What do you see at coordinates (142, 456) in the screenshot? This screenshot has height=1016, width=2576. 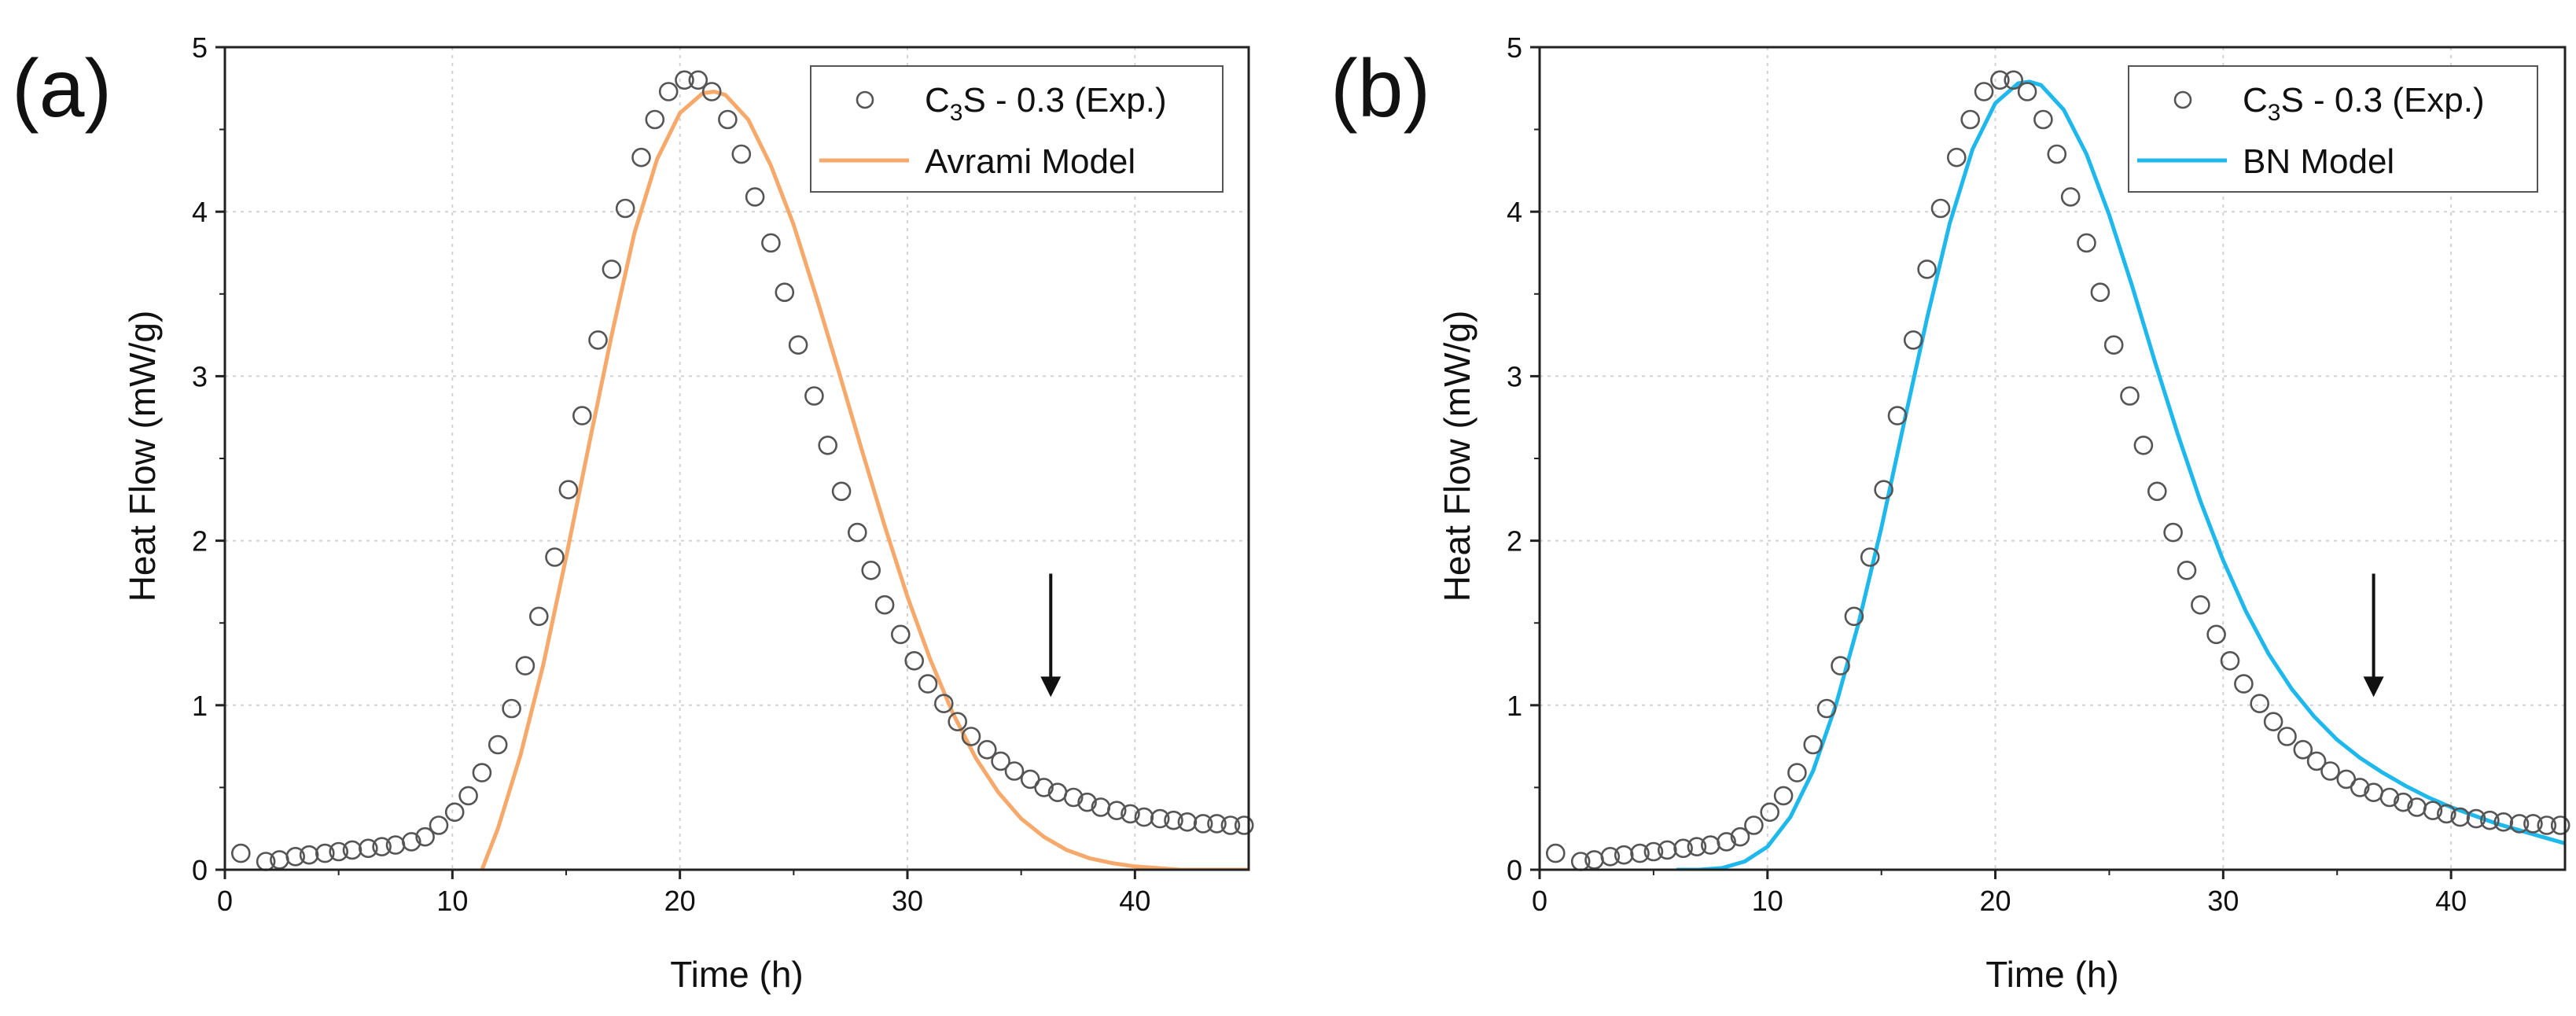 I see `y-axis-title-a: Heat Flow (mW/g)` at bounding box center [142, 456].